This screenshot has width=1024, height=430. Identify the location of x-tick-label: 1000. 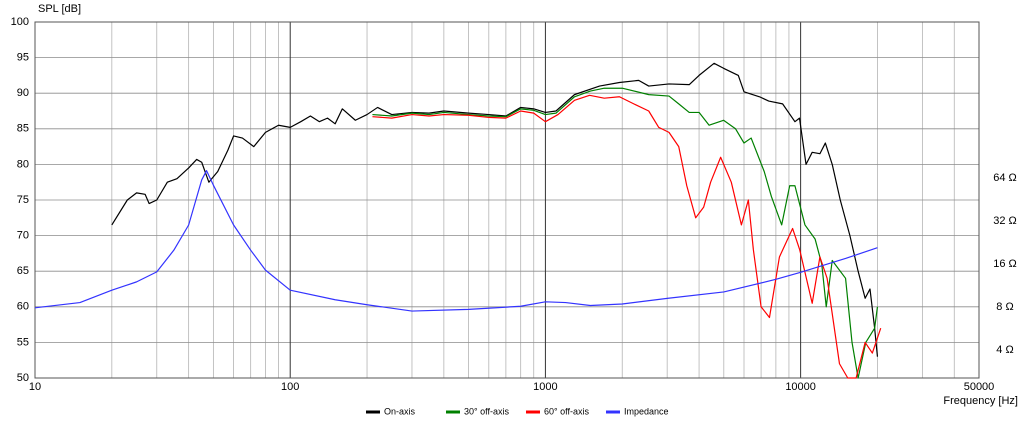
(545, 387).